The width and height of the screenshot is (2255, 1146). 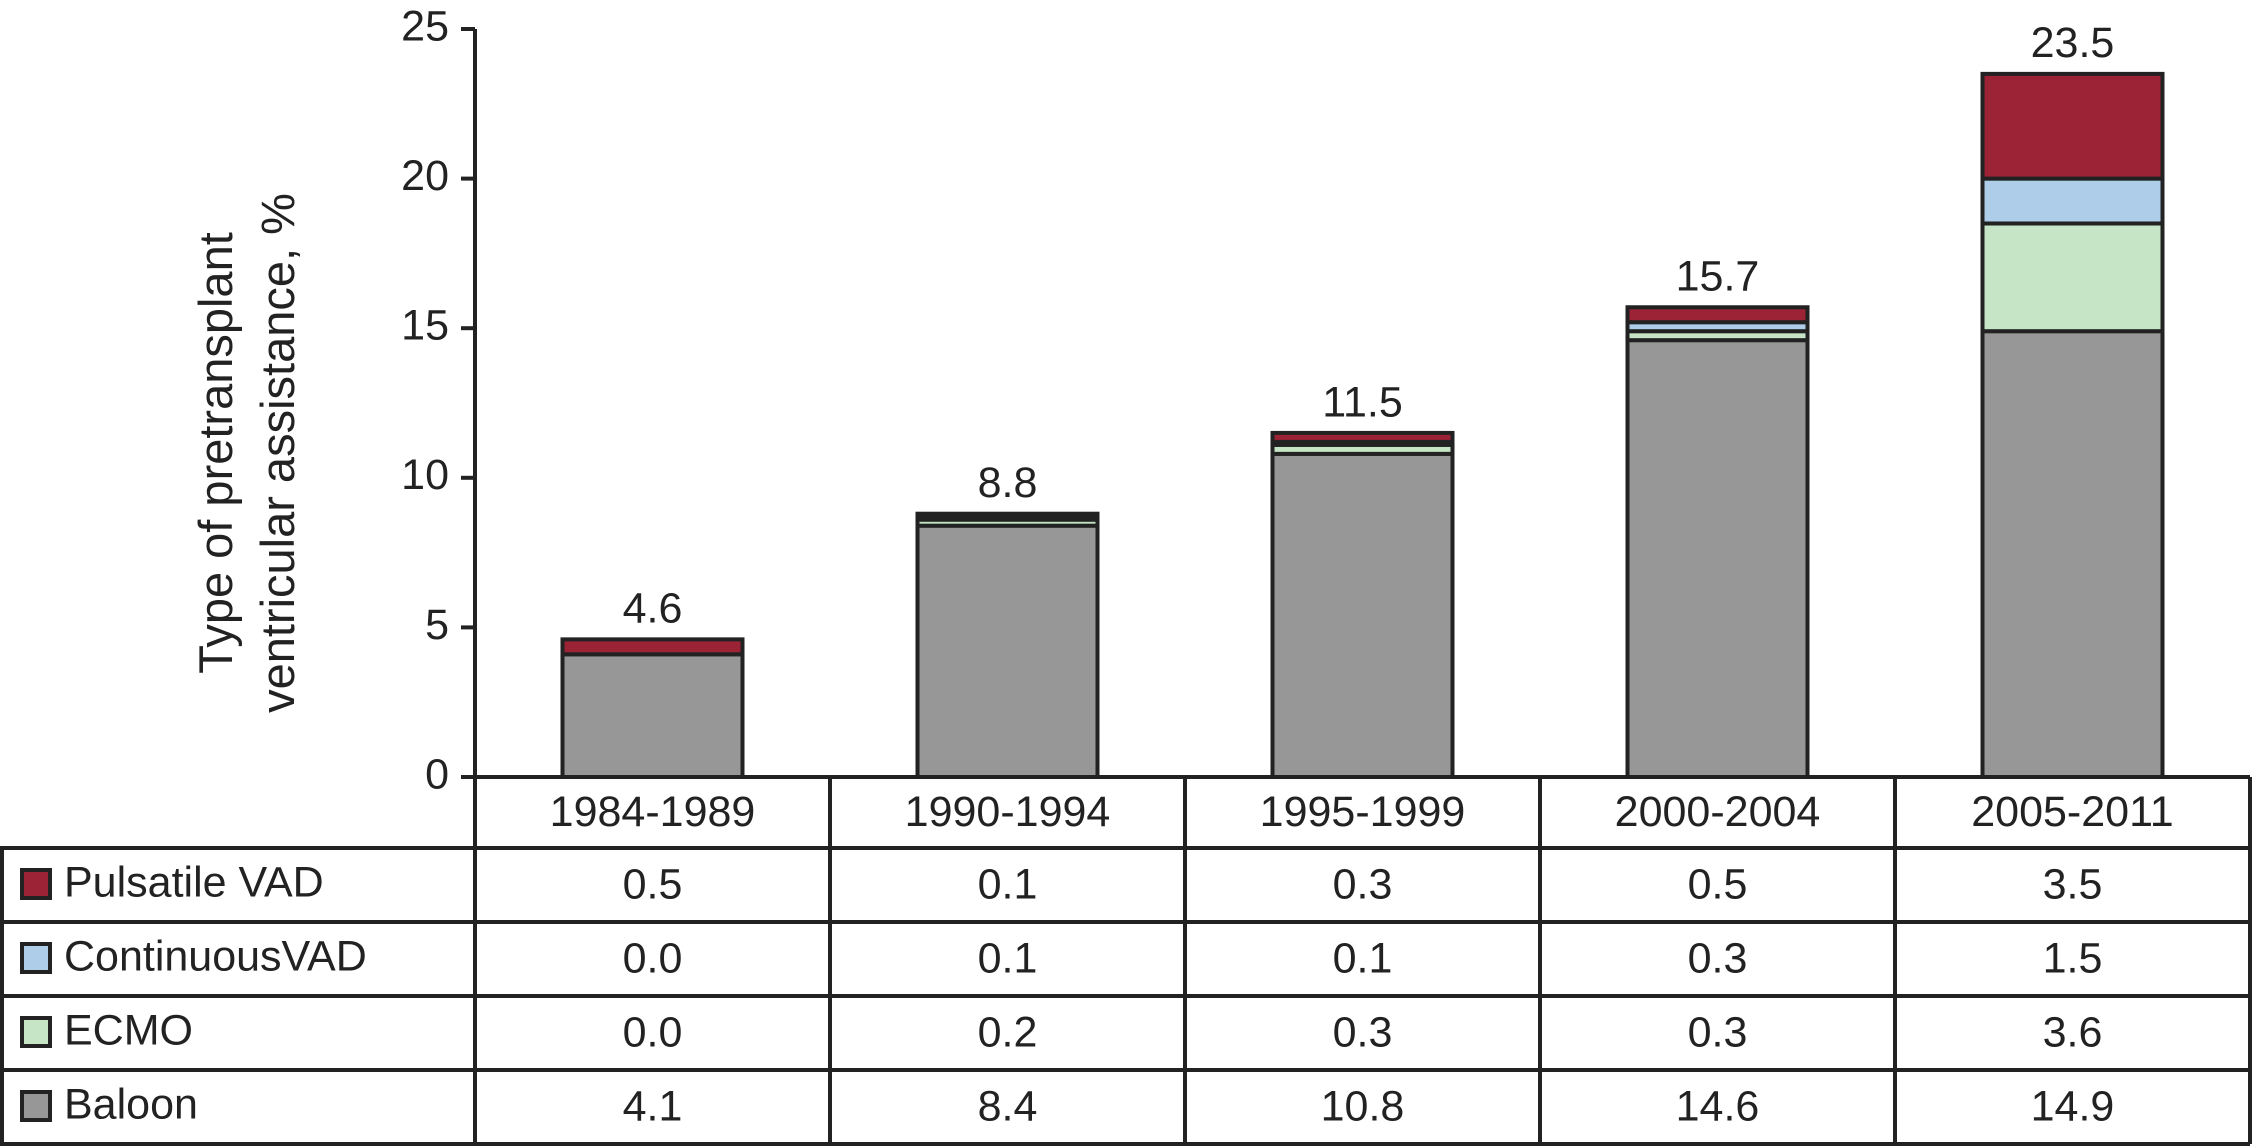 What do you see at coordinates (2073, 1032) in the screenshot?
I see `table-value: 3.6` at bounding box center [2073, 1032].